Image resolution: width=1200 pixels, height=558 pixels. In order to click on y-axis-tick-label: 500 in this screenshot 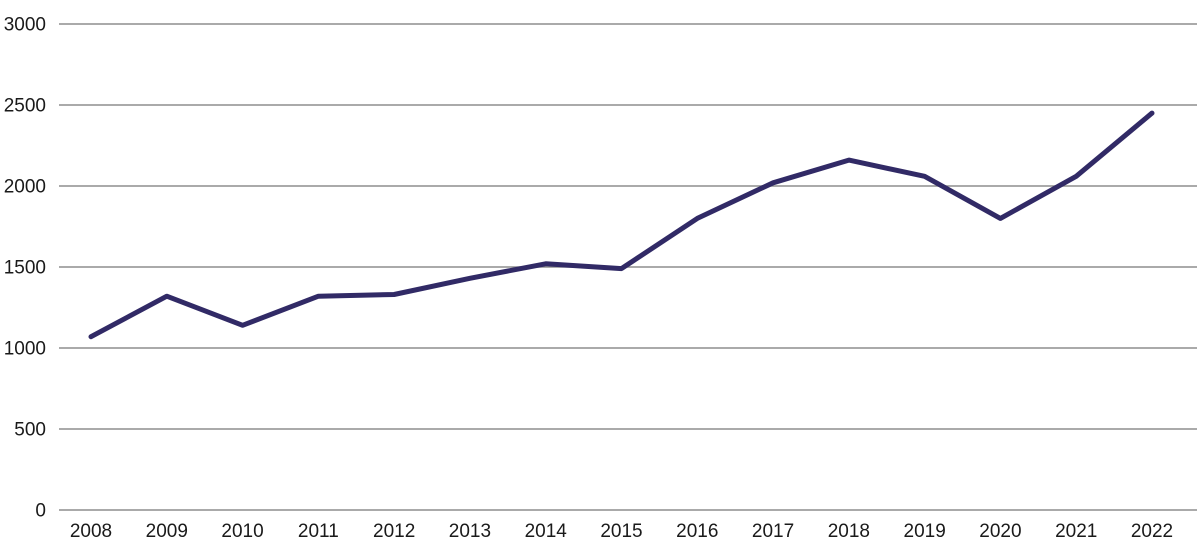, I will do `click(30, 430)`.